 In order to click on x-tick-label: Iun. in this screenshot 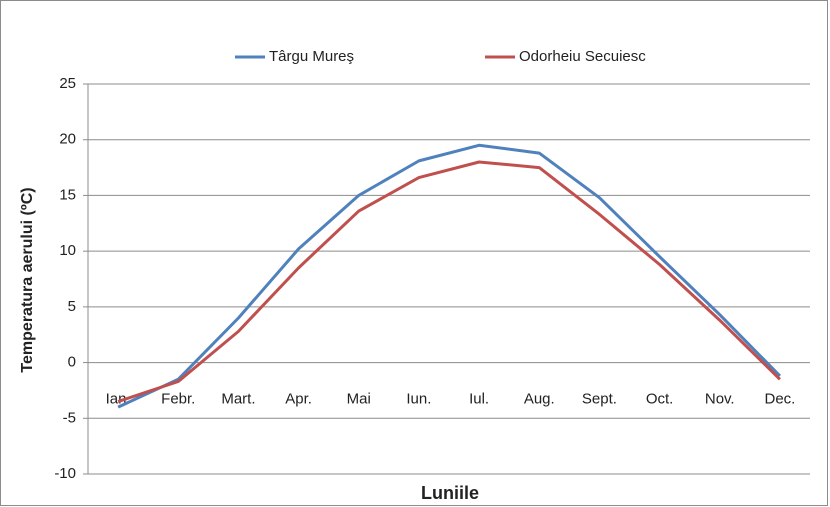, I will do `click(418, 399)`.